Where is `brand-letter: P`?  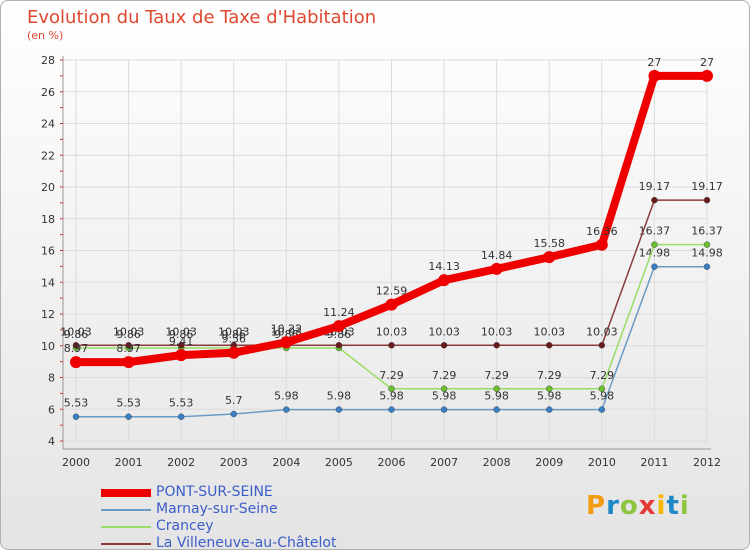
brand-letter: P is located at coordinates (596, 506).